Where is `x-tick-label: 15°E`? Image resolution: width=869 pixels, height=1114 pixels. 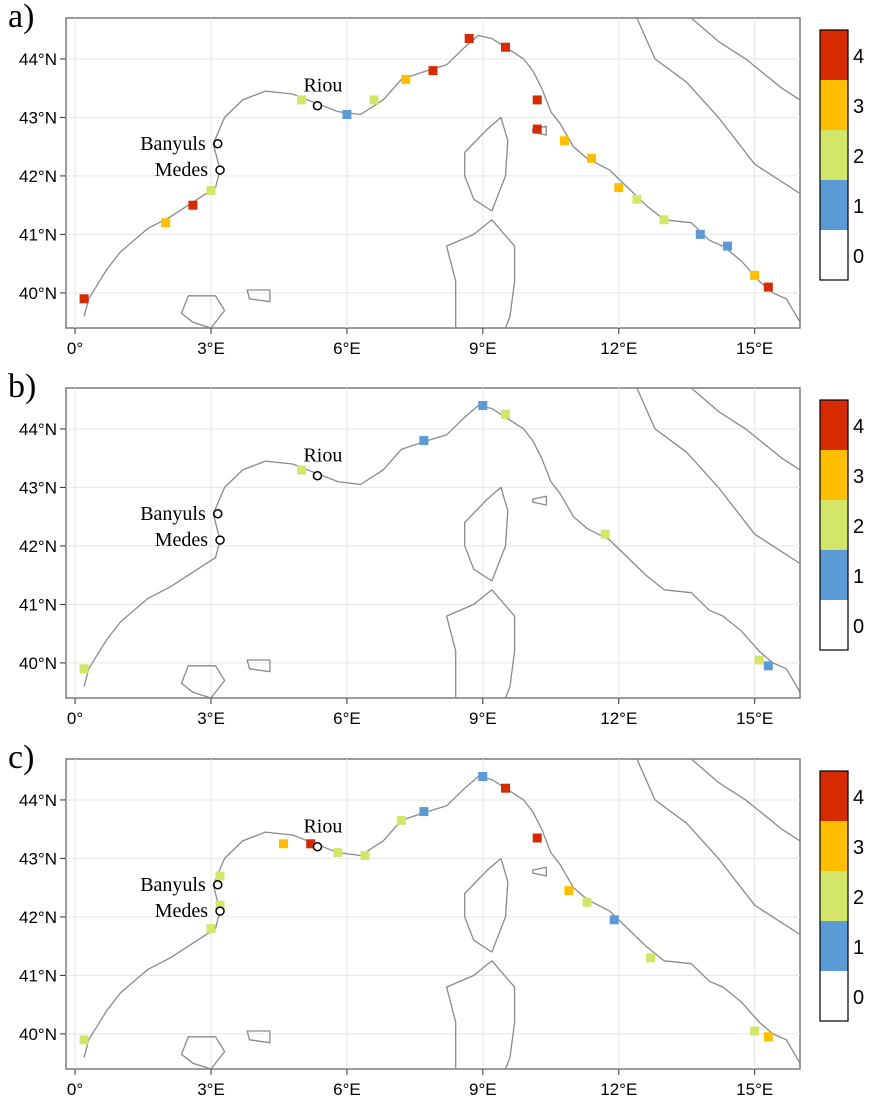 x-tick-label: 15°E is located at coordinates (754, 1089).